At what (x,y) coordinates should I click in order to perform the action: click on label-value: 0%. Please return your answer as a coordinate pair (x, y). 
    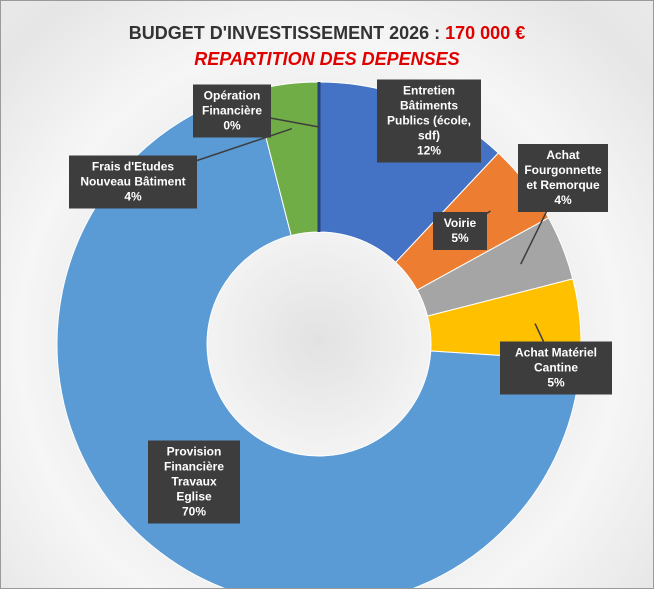
    Looking at the image, I should click on (232, 125).